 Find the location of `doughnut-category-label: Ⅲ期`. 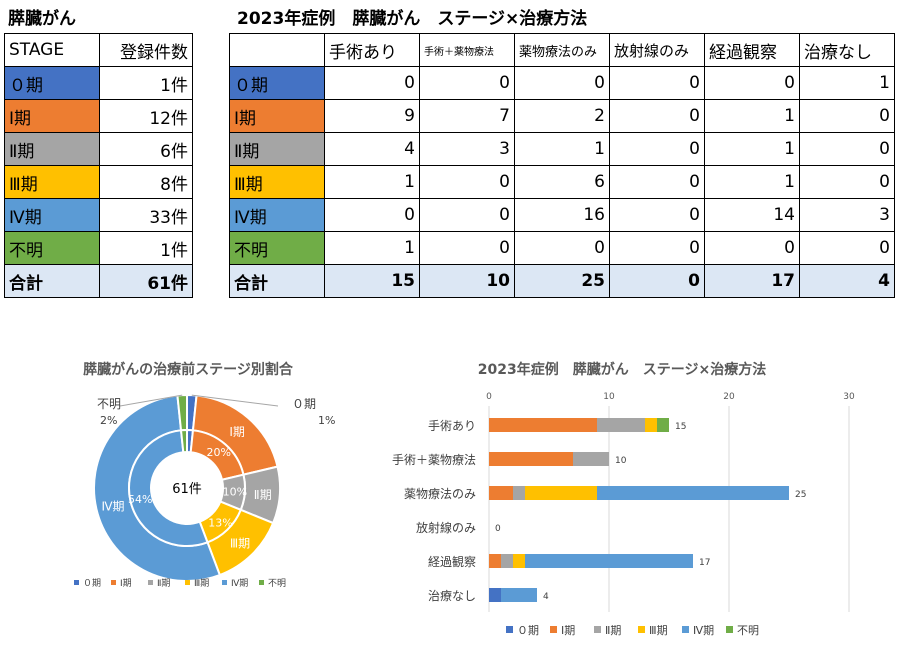

doughnut-category-label: Ⅲ期 is located at coordinates (240, 543).